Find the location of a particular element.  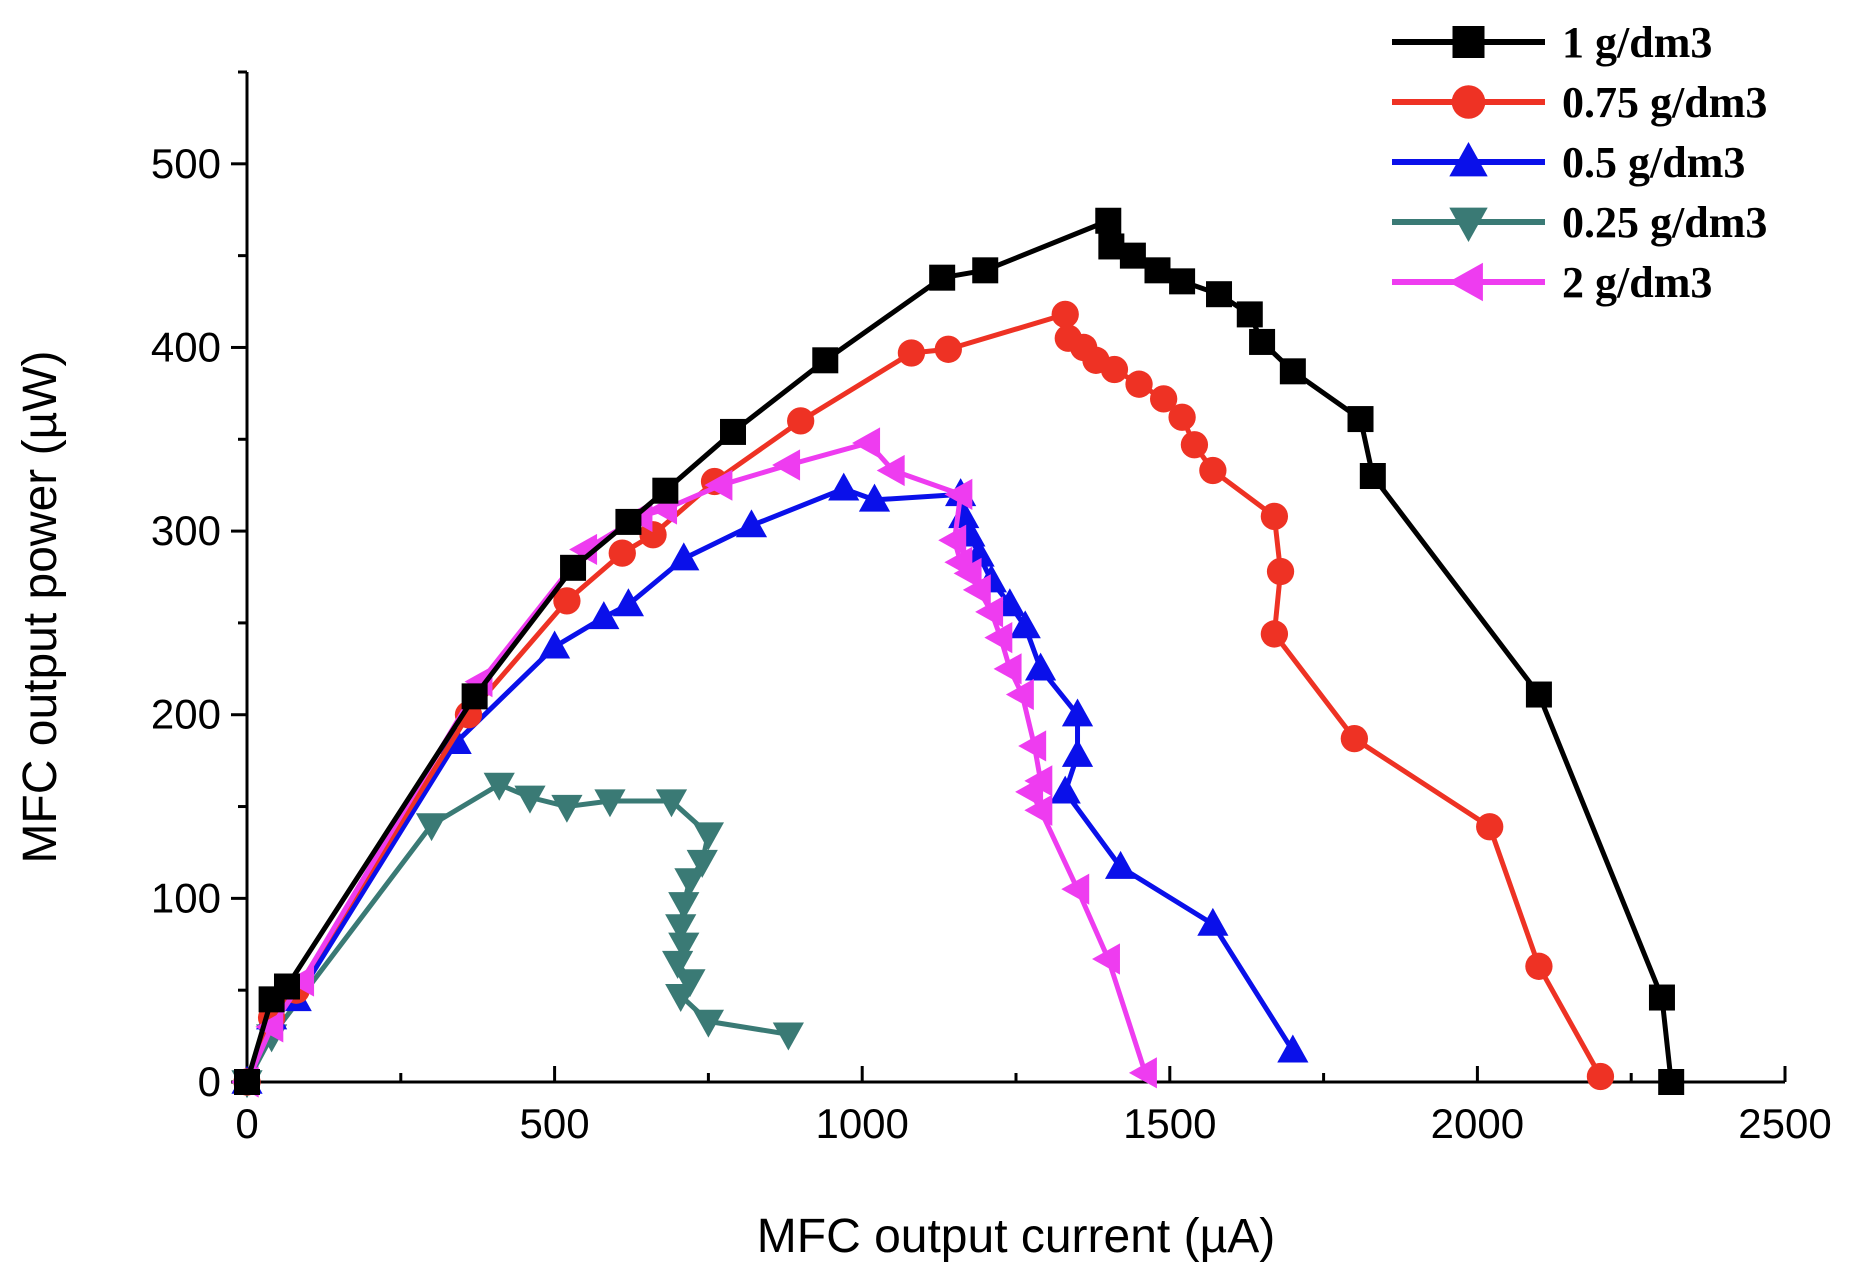

x-axis-title: MFC output current (µA) is located at coordinates (1016, 1236).